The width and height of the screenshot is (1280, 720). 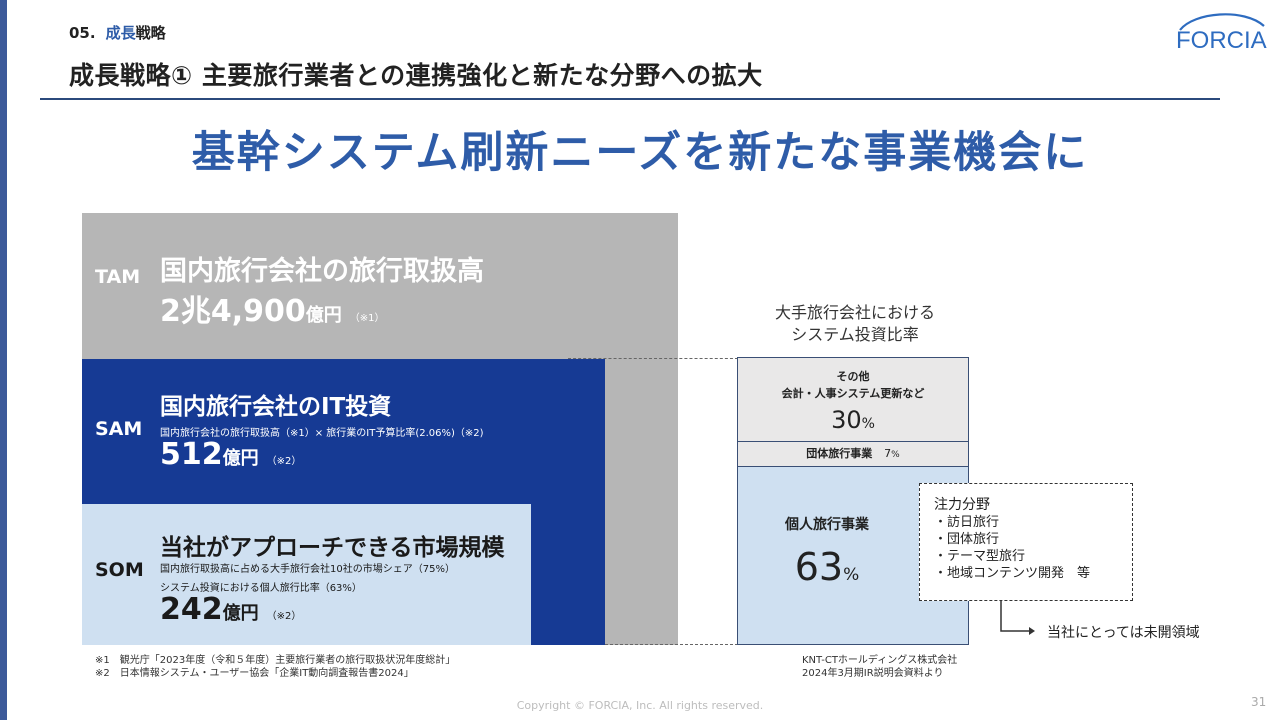 I want to click on som-formula-line2: システム投資における個人旅行比率（63%）, so click(x=261, y=588).